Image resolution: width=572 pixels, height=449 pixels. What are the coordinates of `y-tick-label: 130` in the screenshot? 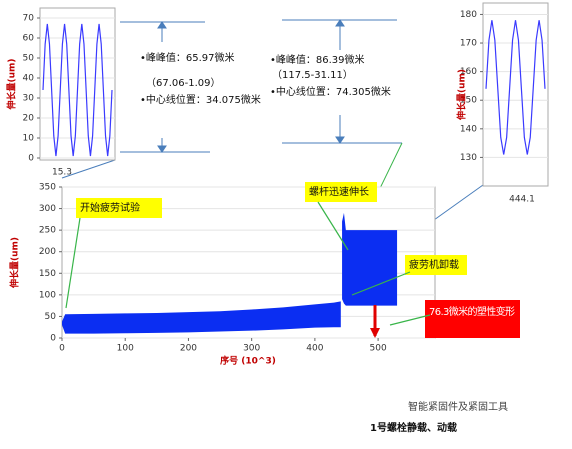 It's located at (468, 158).